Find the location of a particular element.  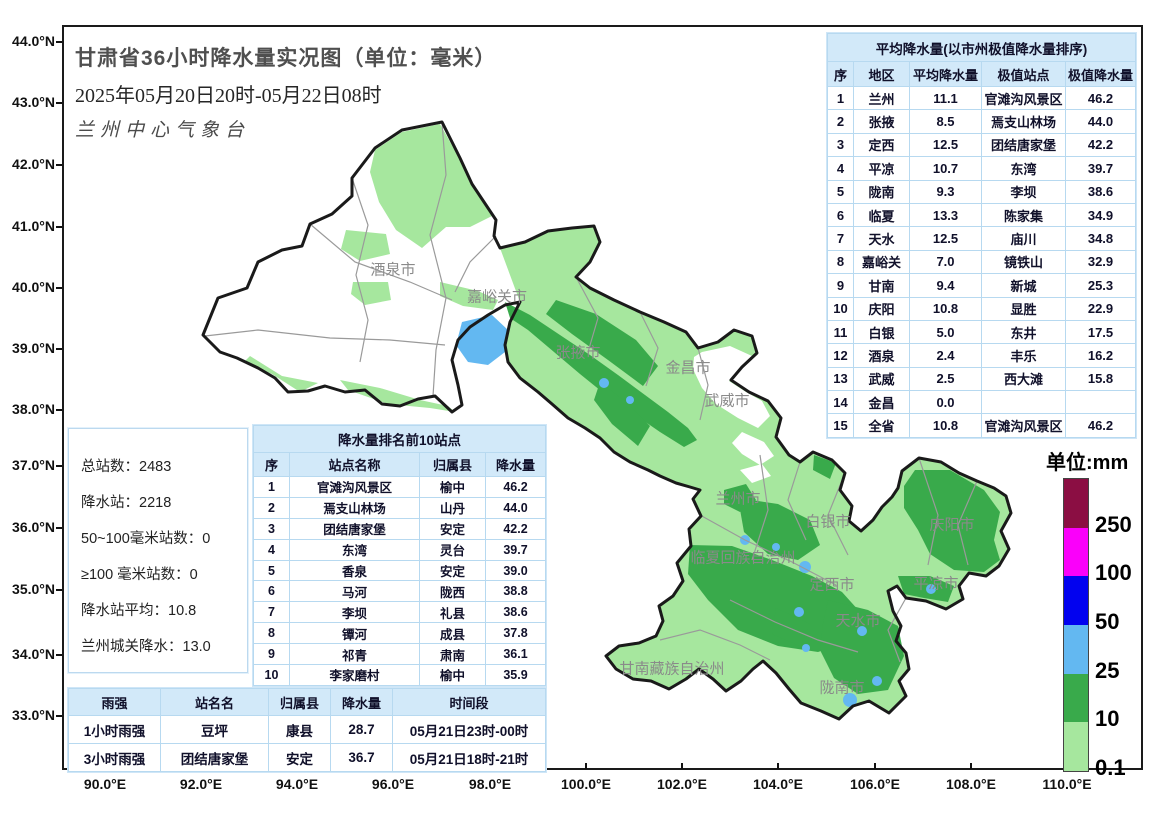

table-row: 14 金昌 0.0 is located at coordinates (981, 402).